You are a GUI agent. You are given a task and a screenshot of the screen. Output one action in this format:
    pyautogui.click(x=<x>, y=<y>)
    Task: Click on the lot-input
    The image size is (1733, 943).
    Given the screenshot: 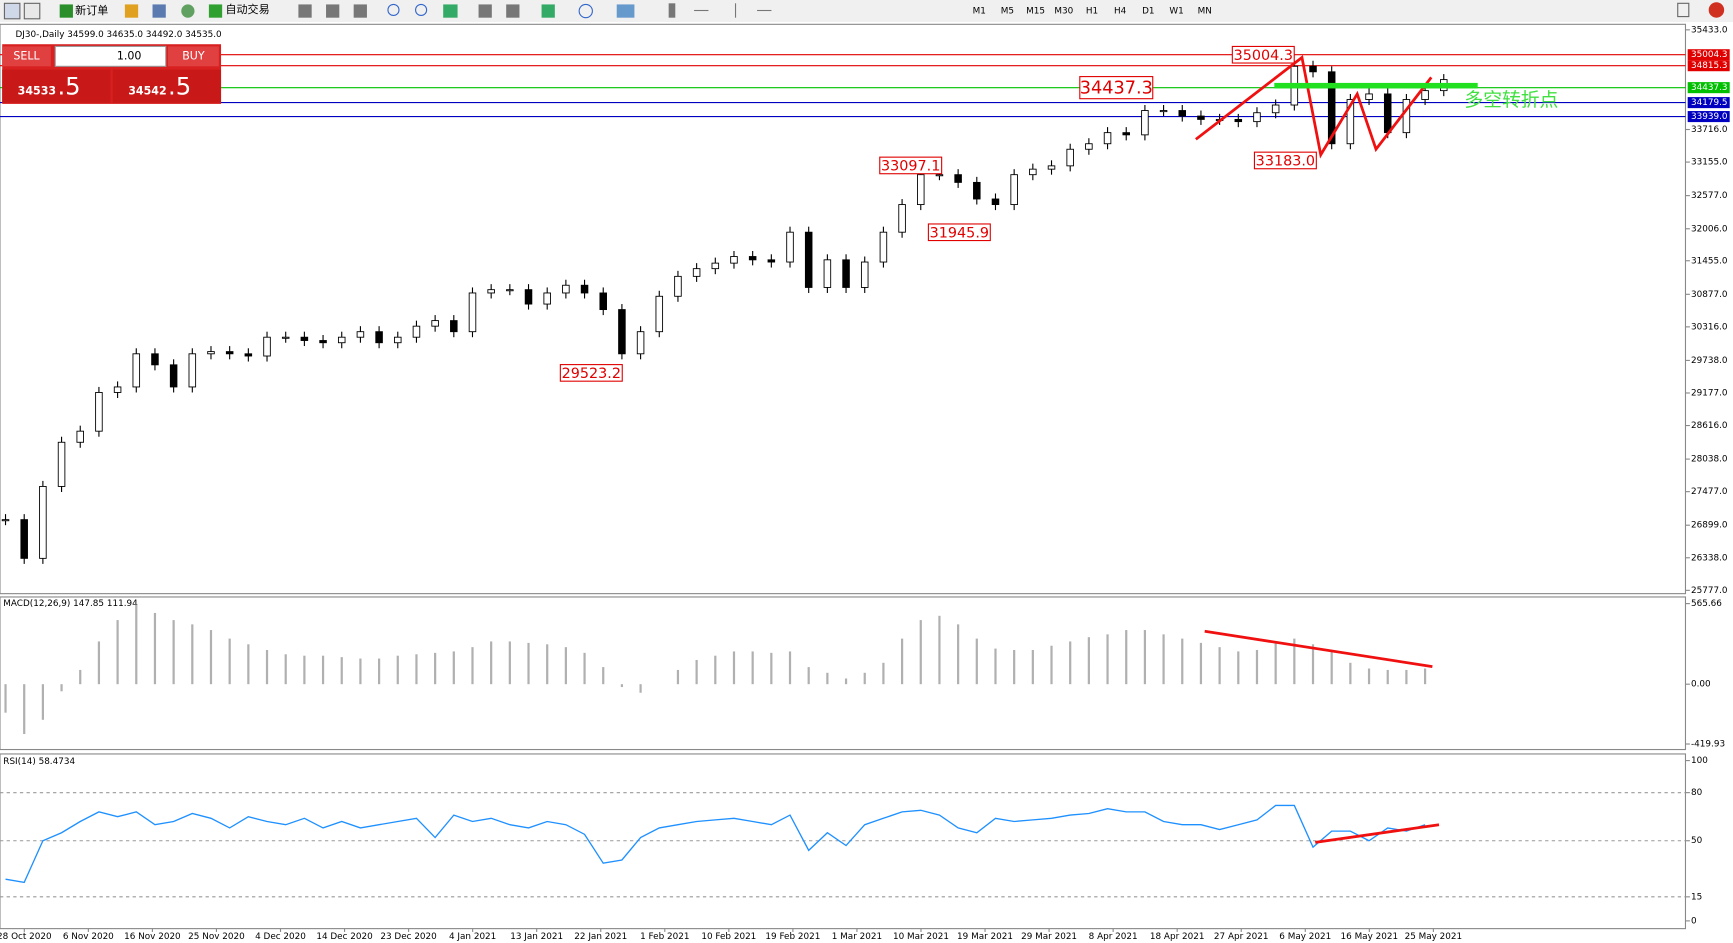 What is the action you would take?
    pyautogui.click(x=110, y=56)
    